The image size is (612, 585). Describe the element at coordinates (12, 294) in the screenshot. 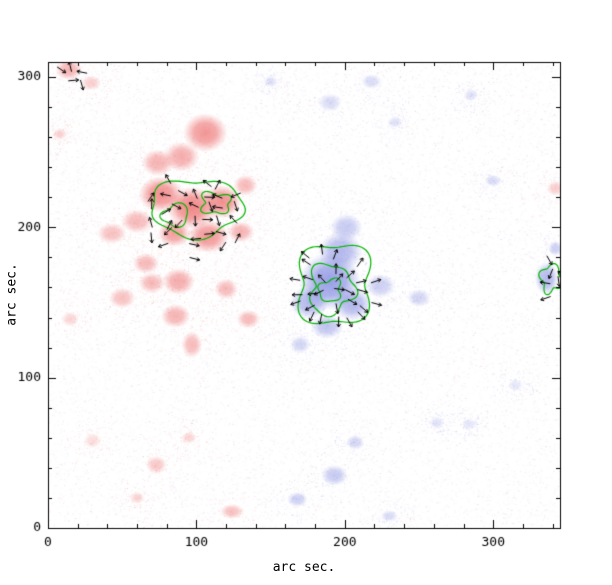

I see `y-axis-label: arc sec.` at that location.